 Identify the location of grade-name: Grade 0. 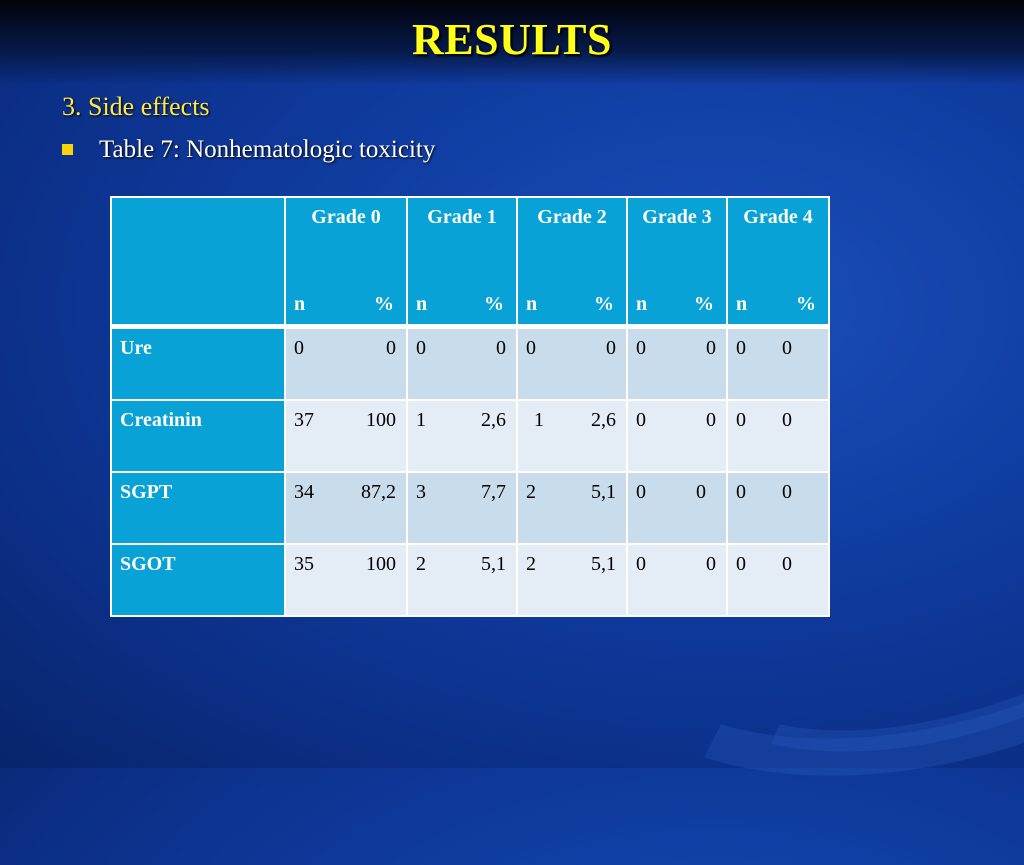
(346, 217).